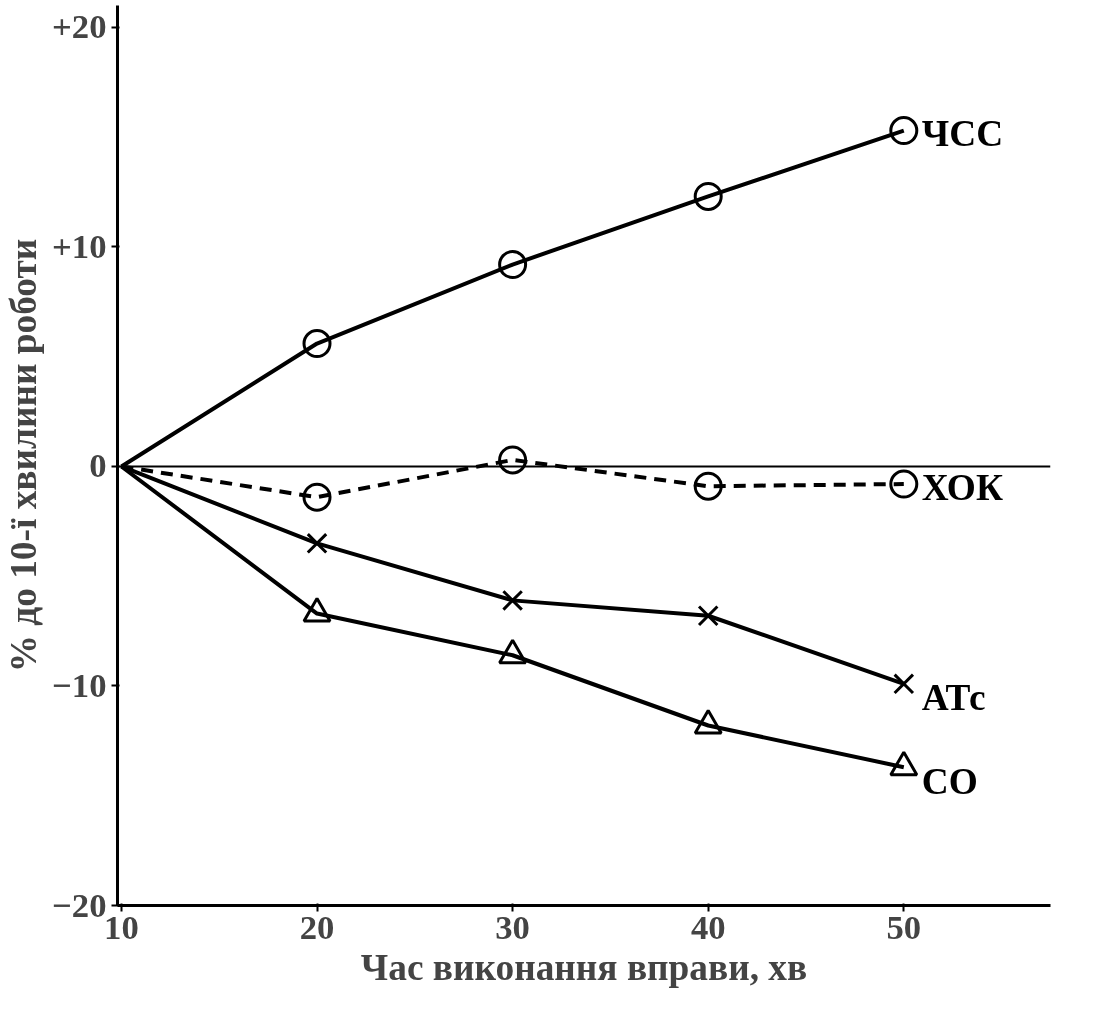 This screenshot has height=1024, width=1120. What do you see at coordinates (953, 698) in the screenshot?
I see `series-label: АТс` at bounding box center [953, 698].